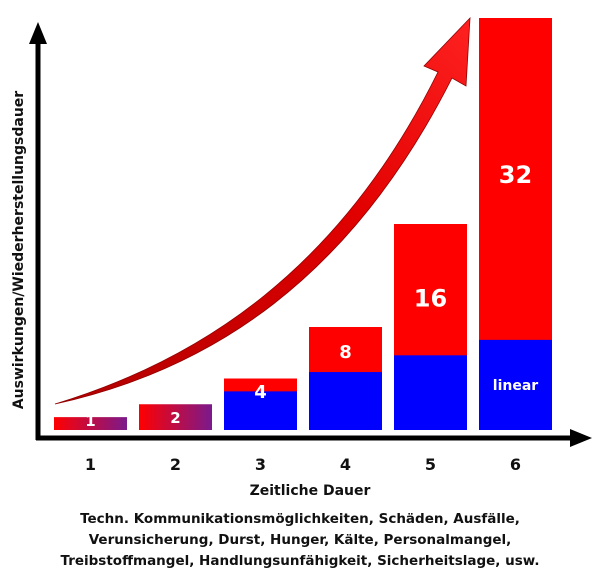 This screenshot has width=600, height=580. What do you see at coordinates (430, 464) in the screenshot?
I see `x-tick-label: 5` at bounding box center [430, 464].